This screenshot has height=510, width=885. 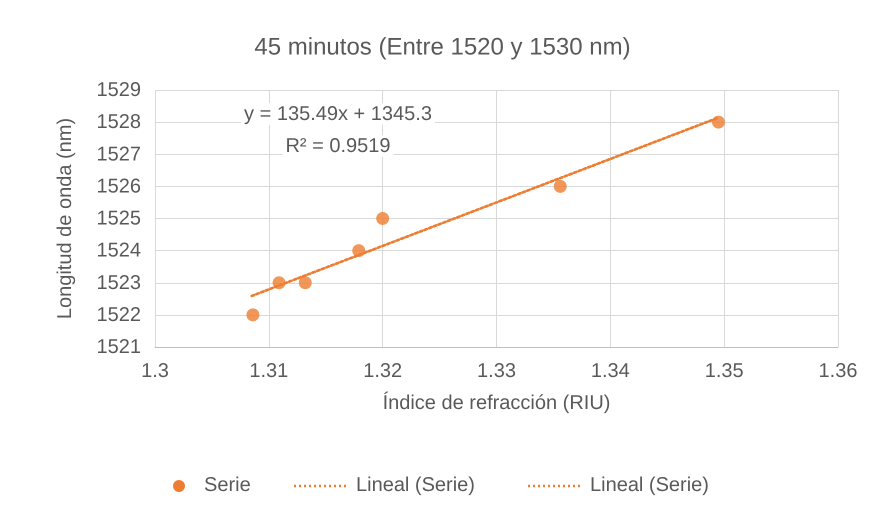 I want to click on legend-label: Serie, so click(x=227, y=485).